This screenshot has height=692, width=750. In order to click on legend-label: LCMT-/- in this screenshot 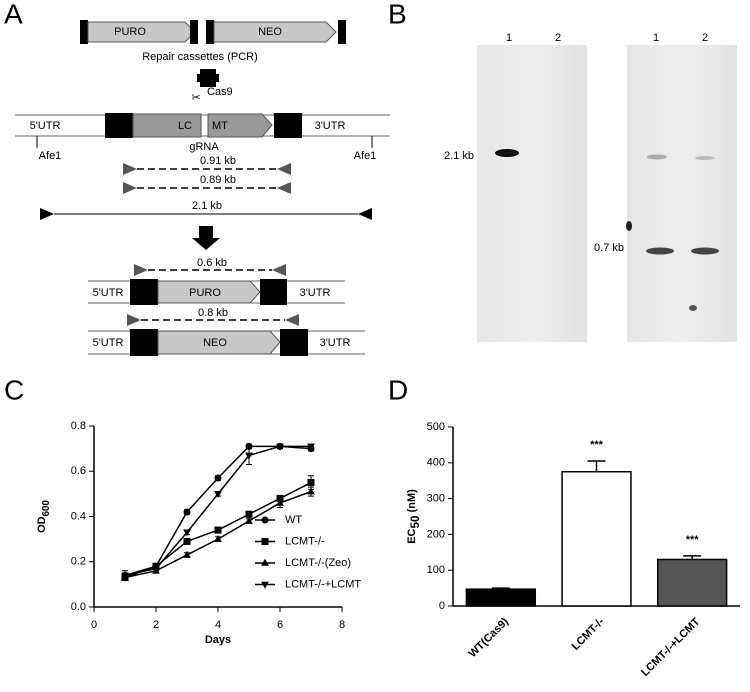, I will do `click(305, 541)`.